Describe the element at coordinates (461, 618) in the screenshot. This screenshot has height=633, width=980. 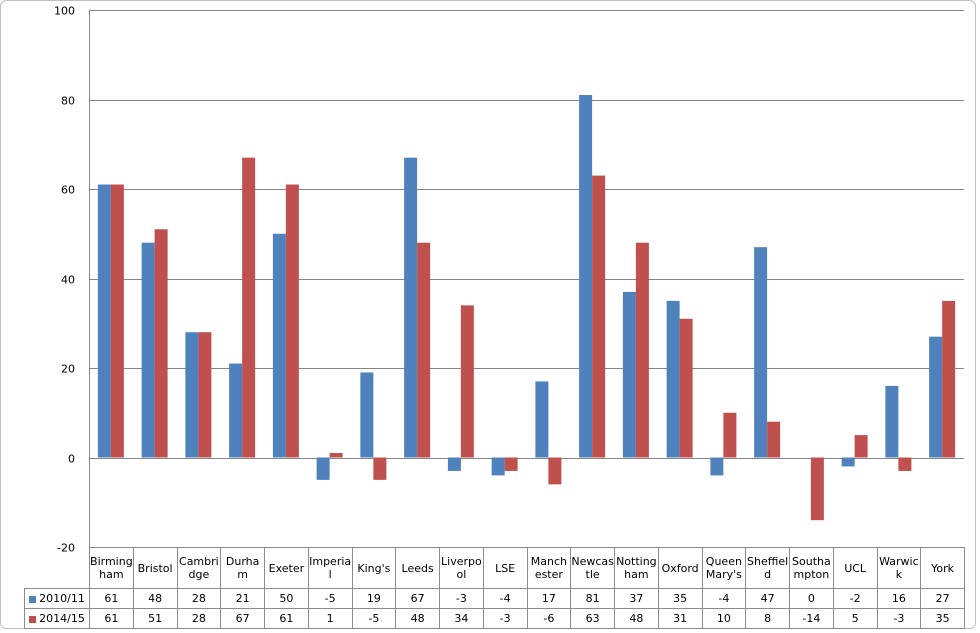
I see `data-label: 34` at that location.